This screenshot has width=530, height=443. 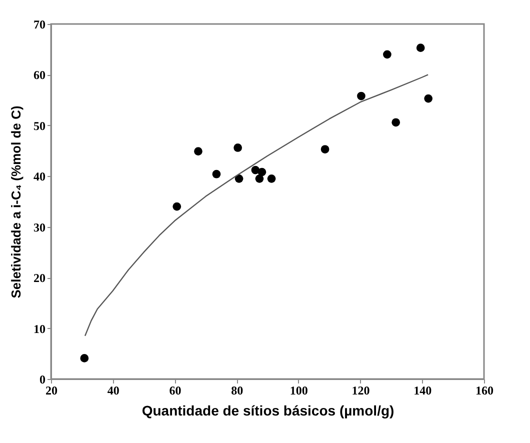 I want to click on x-tick-label: 140, so click(x=423, y=391).